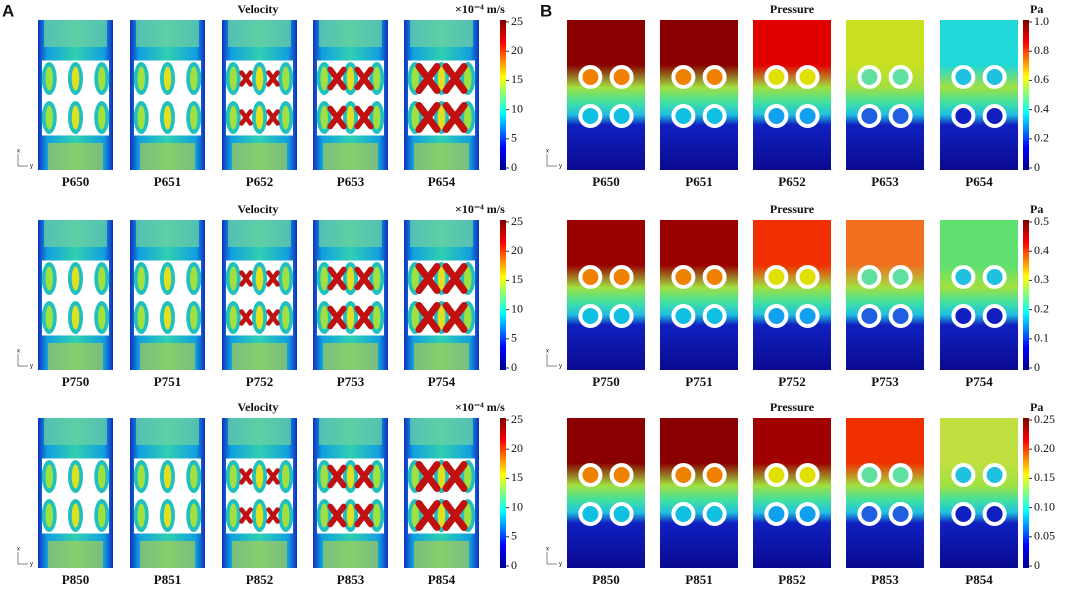 Image resolution: width=1065 pixels, height=594 pixels. Describe the element at coordinates (259, 381) in the screenshot. I see `case-label: P752` at that location.